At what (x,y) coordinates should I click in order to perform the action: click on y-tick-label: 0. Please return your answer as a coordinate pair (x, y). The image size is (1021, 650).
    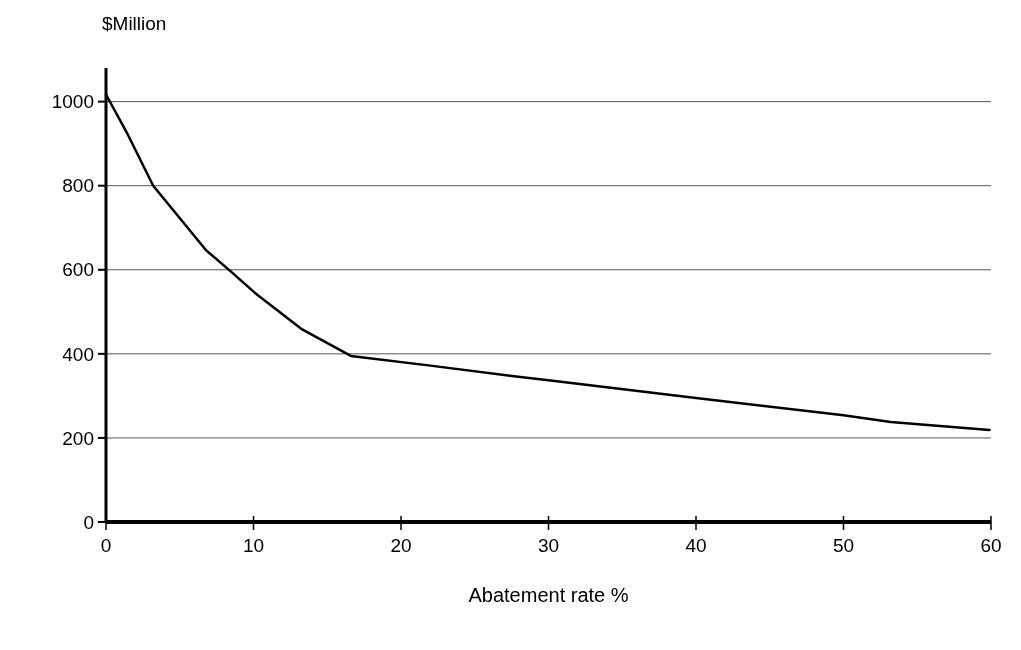
    Looking at the image, I should click on (88, 522).